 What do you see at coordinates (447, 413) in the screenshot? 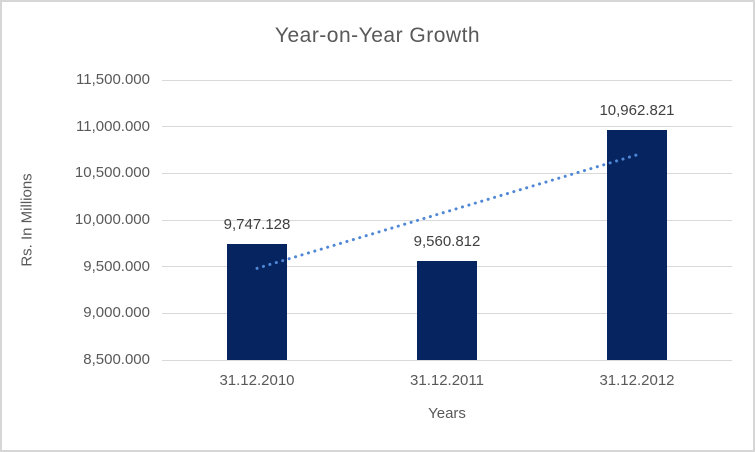
I see `x-axis-title: Years` at bounding box center [447, 413].